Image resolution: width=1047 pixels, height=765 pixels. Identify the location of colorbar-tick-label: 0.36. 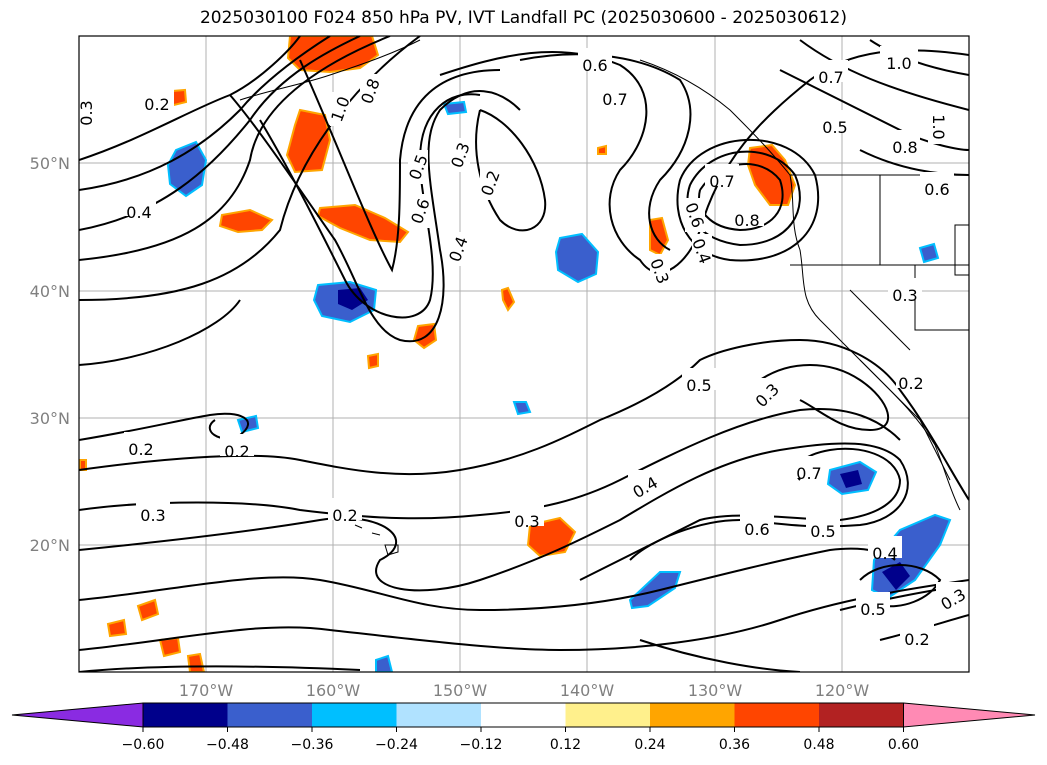
(734, 745).